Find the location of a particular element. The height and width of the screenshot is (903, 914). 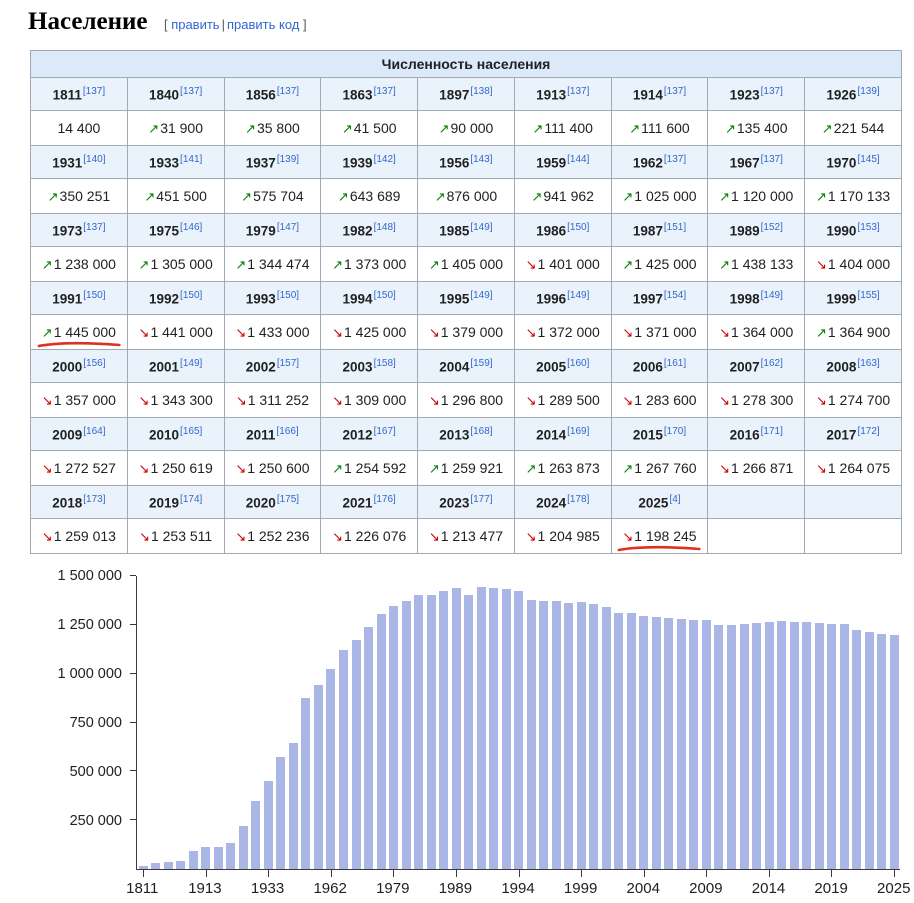

edit-link: править is located at coordinates (195, 24).